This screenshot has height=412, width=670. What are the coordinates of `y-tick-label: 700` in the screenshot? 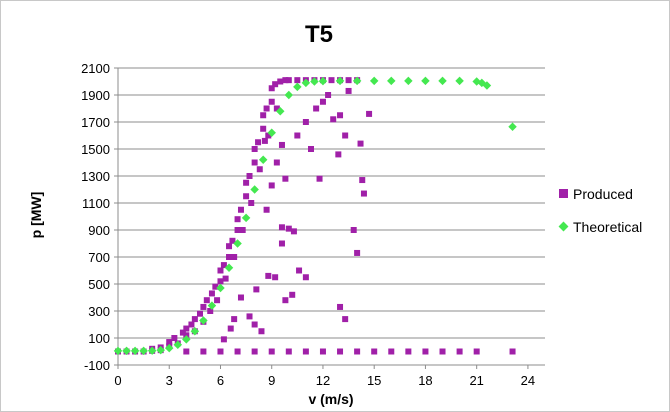 It's located at (99, 257).